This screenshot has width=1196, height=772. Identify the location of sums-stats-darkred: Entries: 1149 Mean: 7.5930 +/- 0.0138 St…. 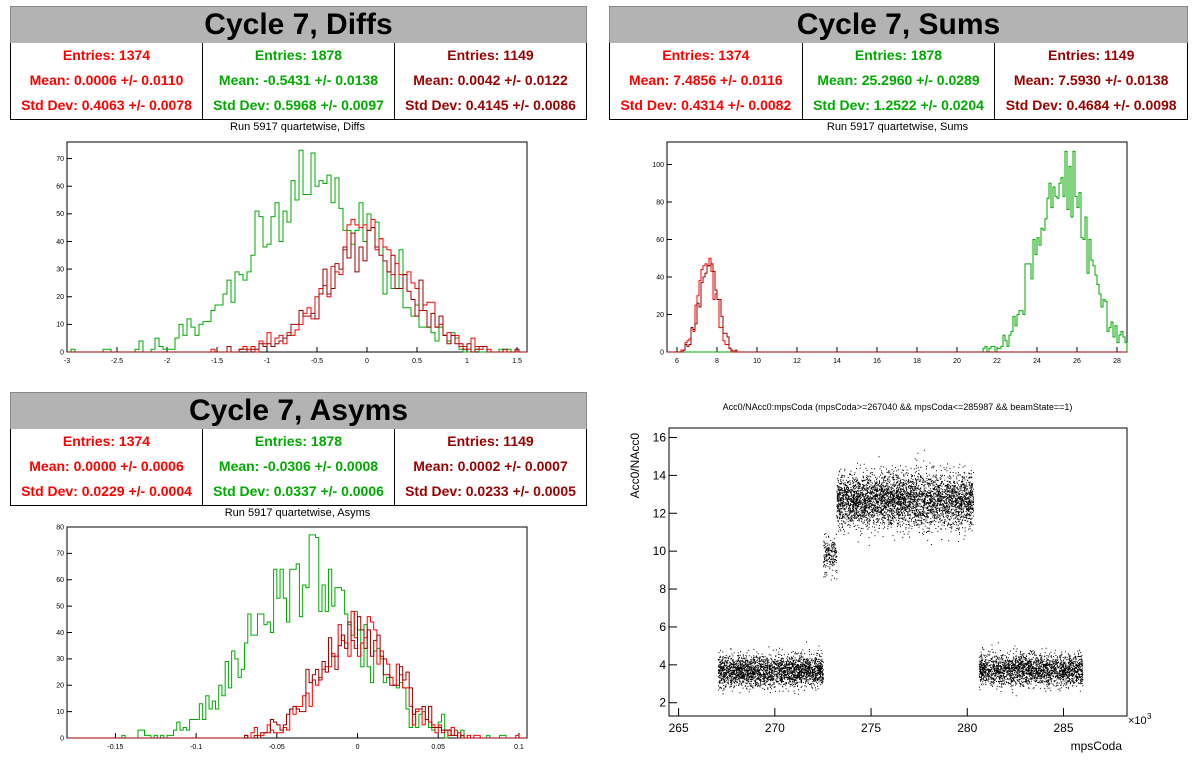
(1091, 81).